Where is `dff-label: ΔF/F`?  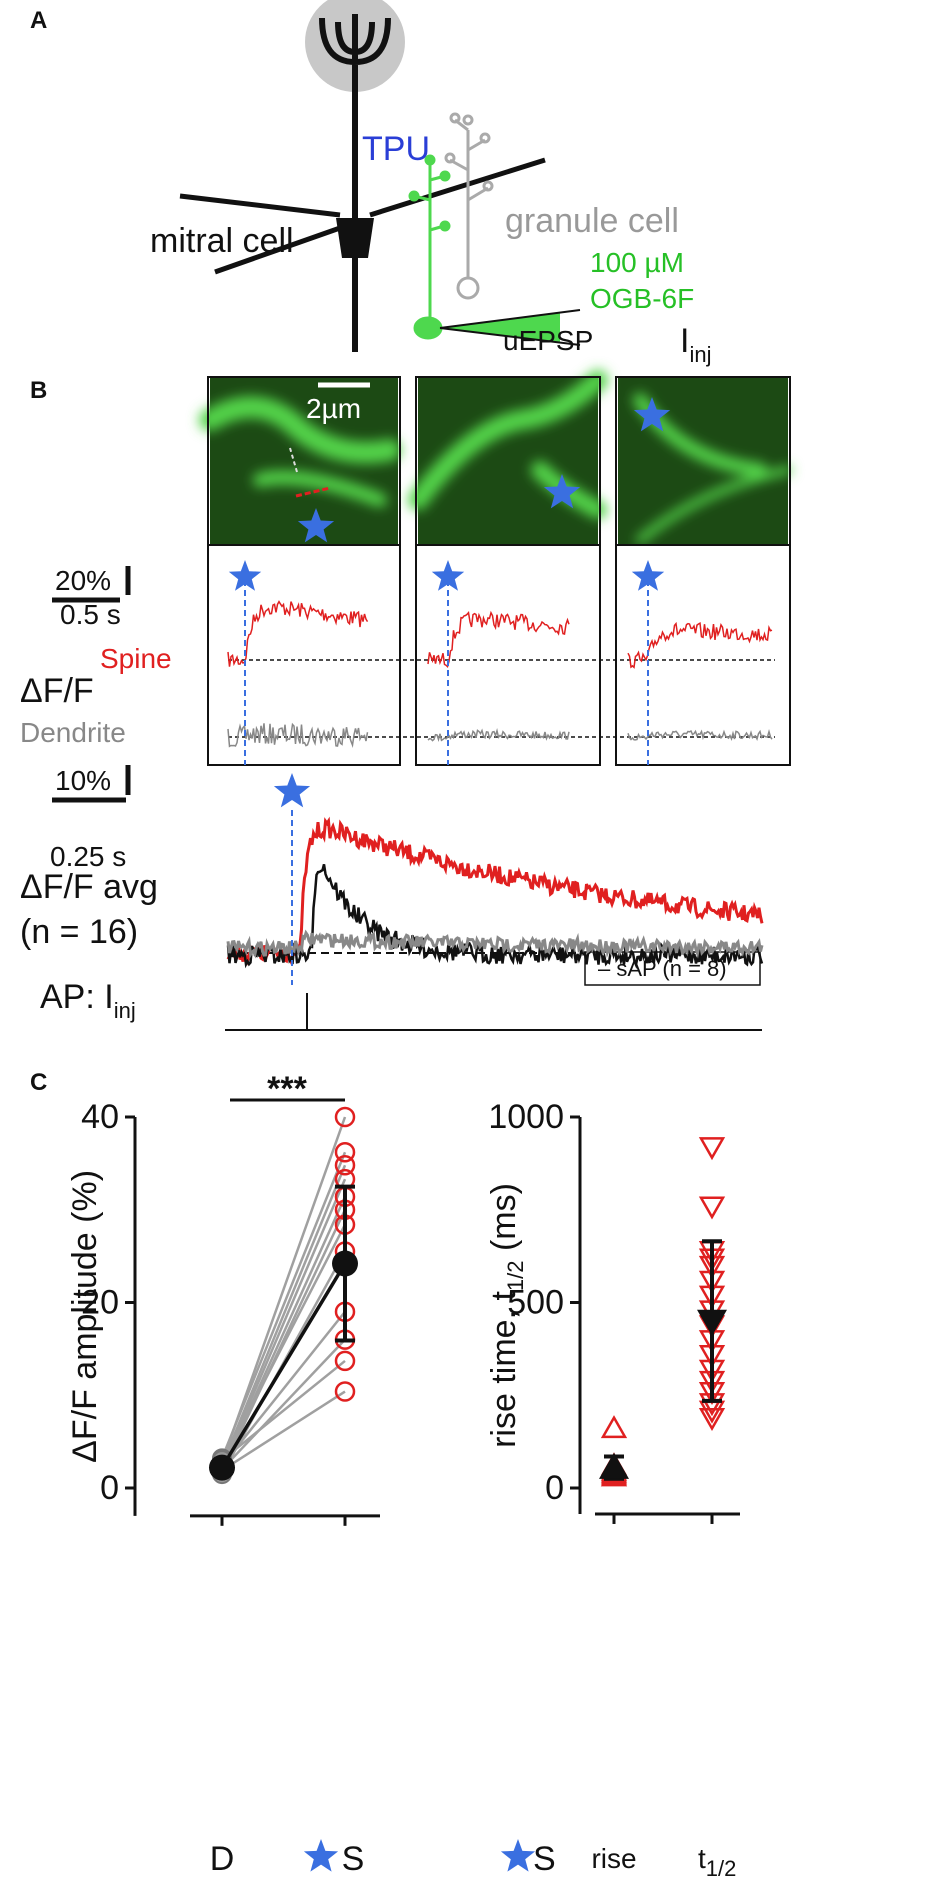 dff-label: ΔF/F is located at coordinates (57, 691).